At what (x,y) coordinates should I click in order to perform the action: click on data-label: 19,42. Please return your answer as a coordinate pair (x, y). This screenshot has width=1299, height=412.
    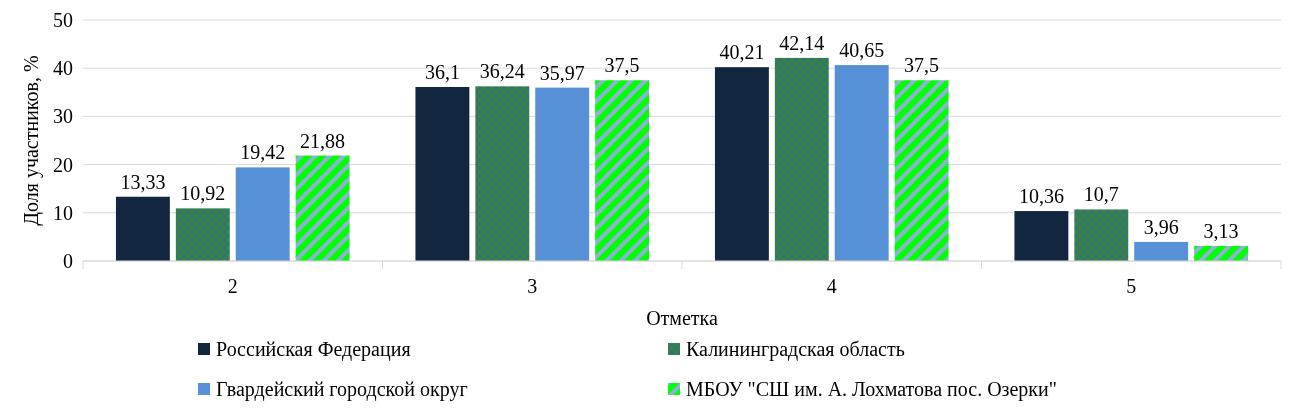
    Looking at the image, I should click on (263, 152).